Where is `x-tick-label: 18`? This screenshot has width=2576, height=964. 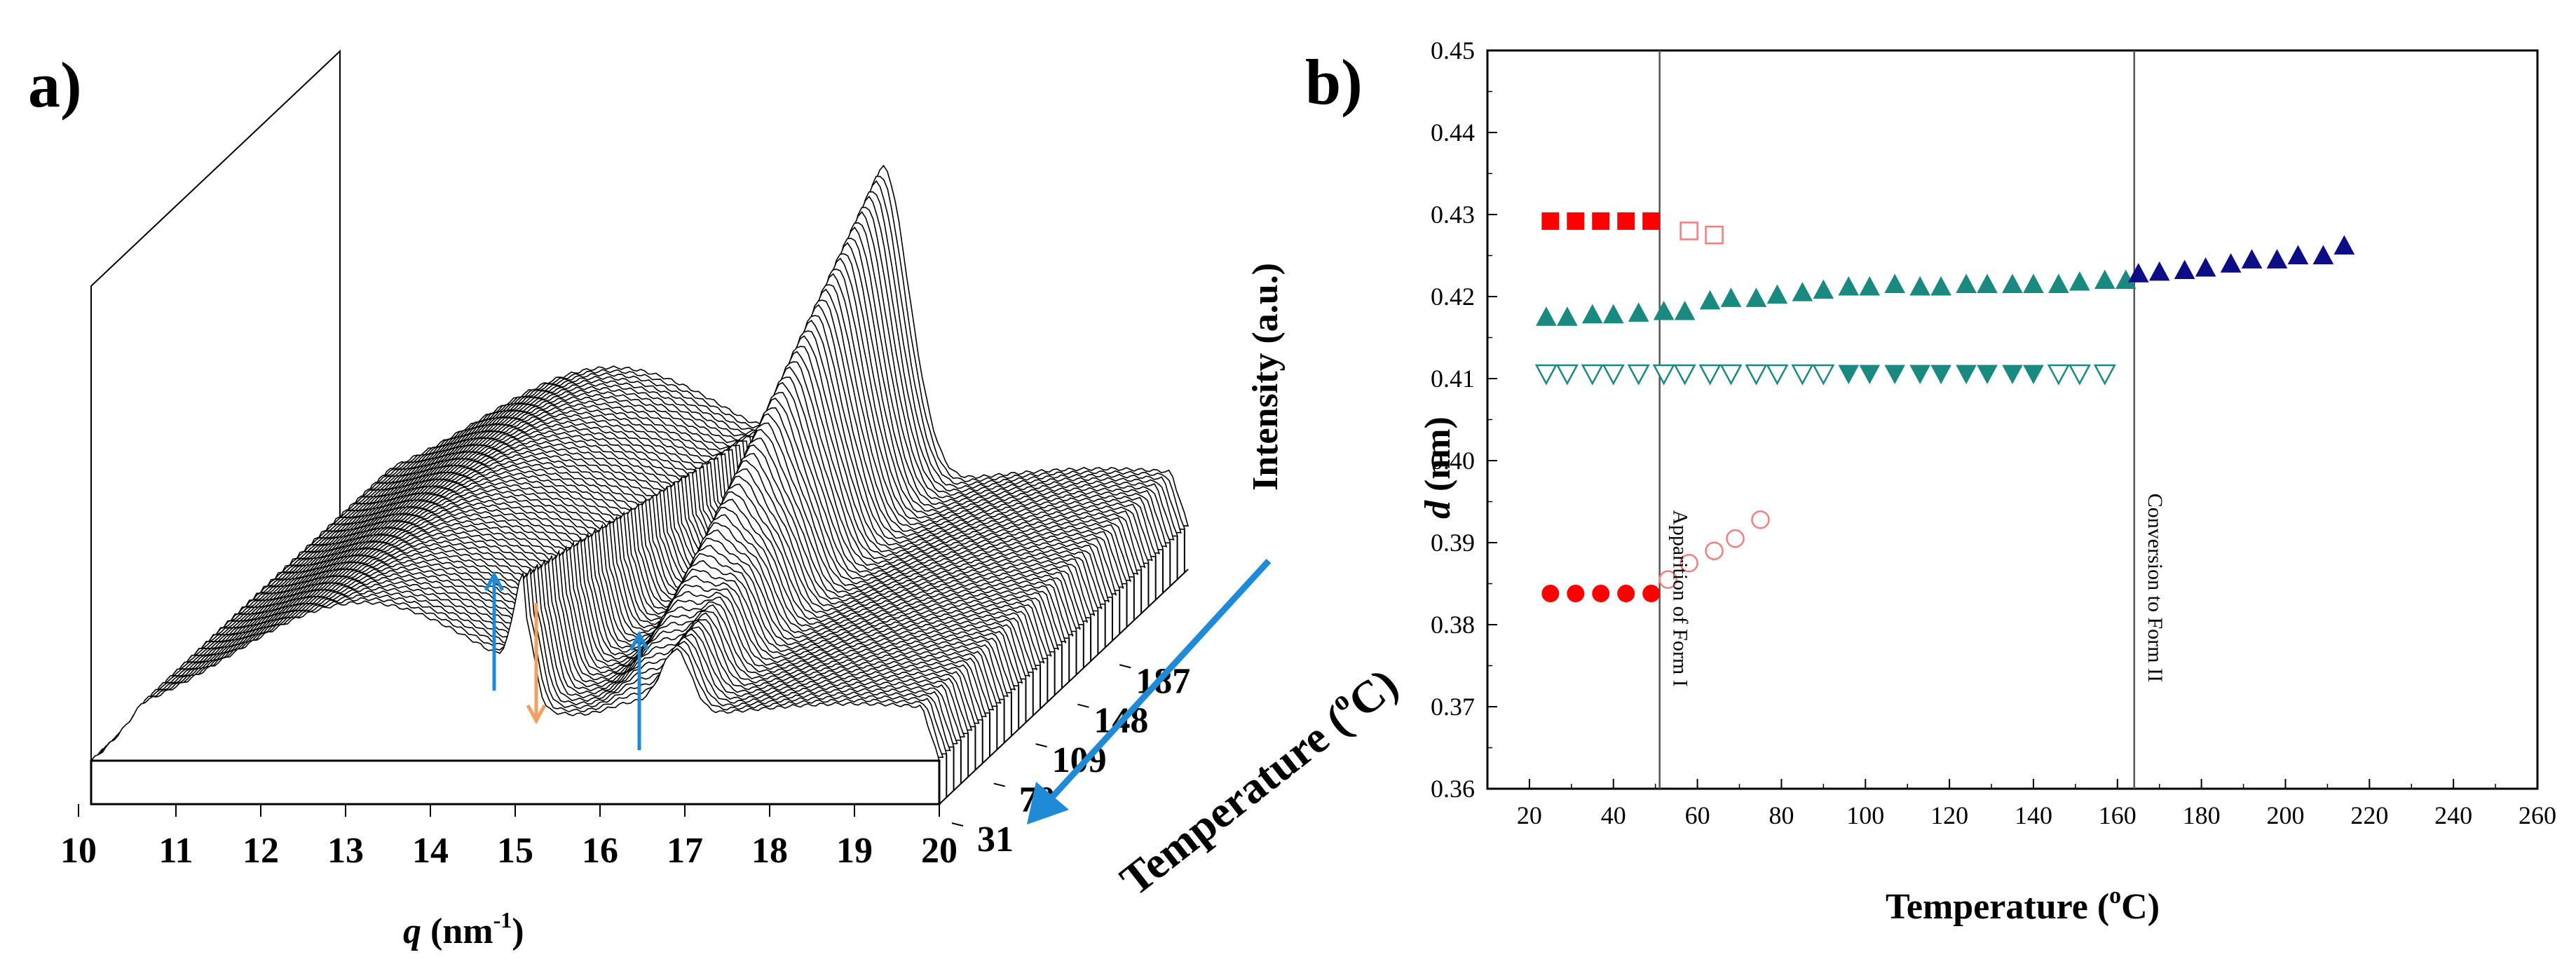
x-tick-label: 18 is located at coordinates (769, 851).